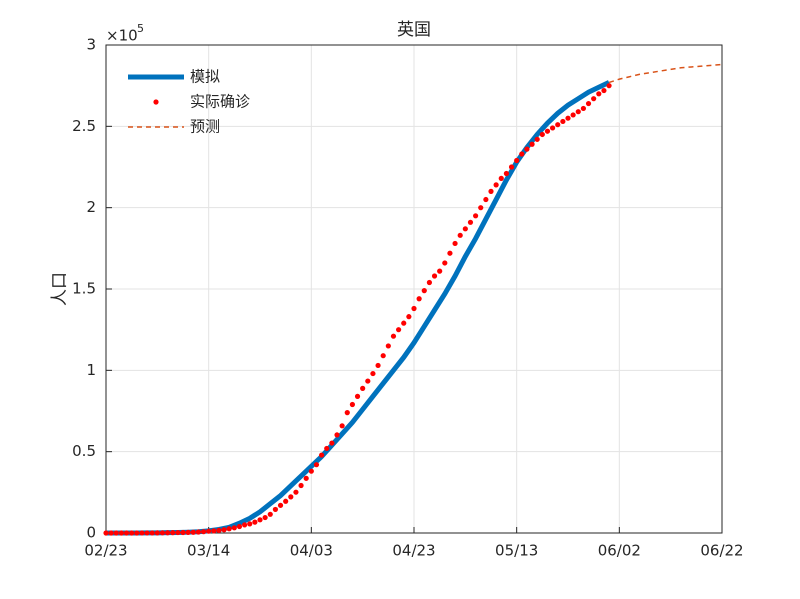  What do you see at coordinates (60, 289) in the screenshot?
I see `y-axis-label: 人口` at bounding box center [60, 289].